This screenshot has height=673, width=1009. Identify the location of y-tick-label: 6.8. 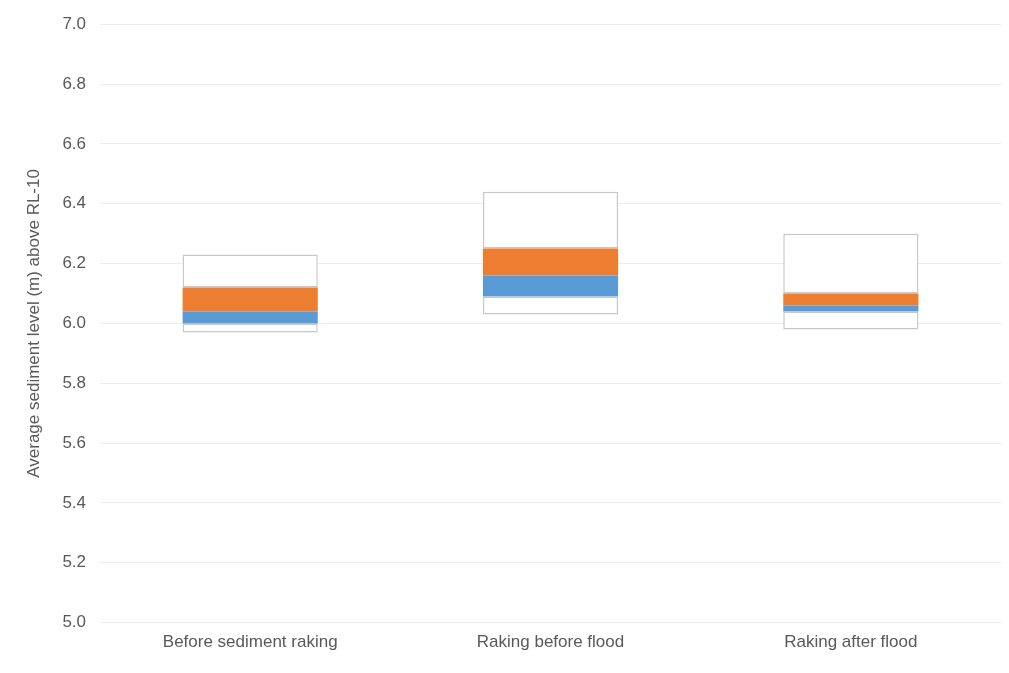
(74, 83).